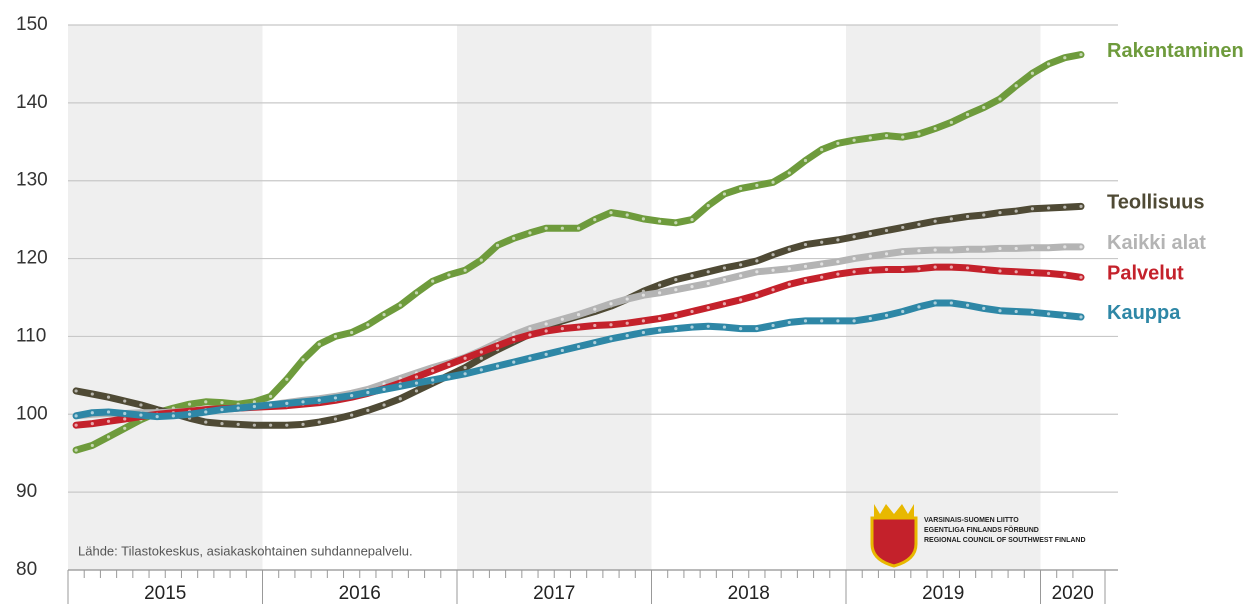  I want to click on x-tick-label: 2018, so click(749, 593).